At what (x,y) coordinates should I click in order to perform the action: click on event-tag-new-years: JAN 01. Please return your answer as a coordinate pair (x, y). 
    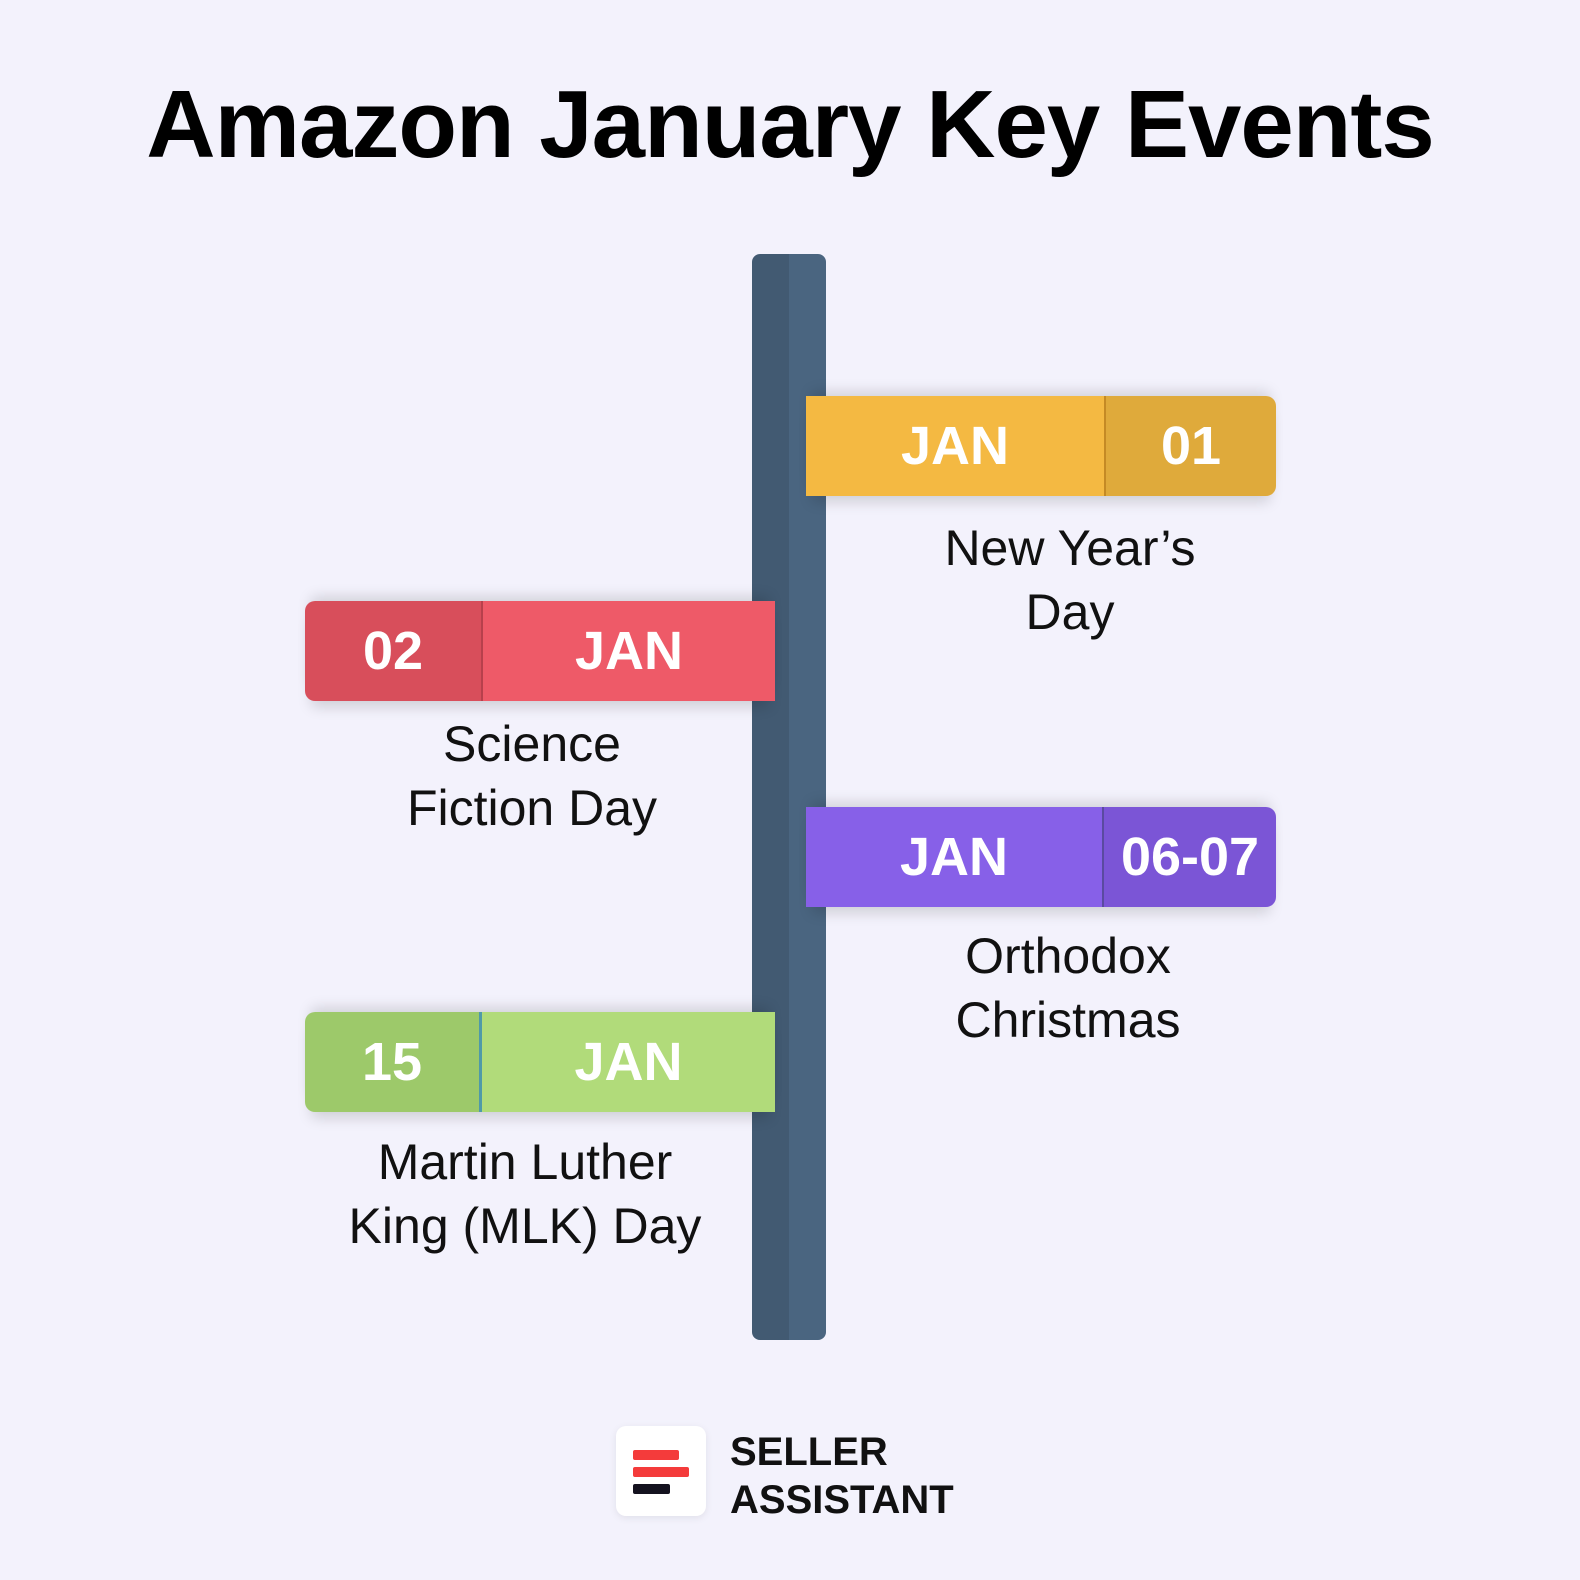
    Looking at the image, I should click on (1041, 446).